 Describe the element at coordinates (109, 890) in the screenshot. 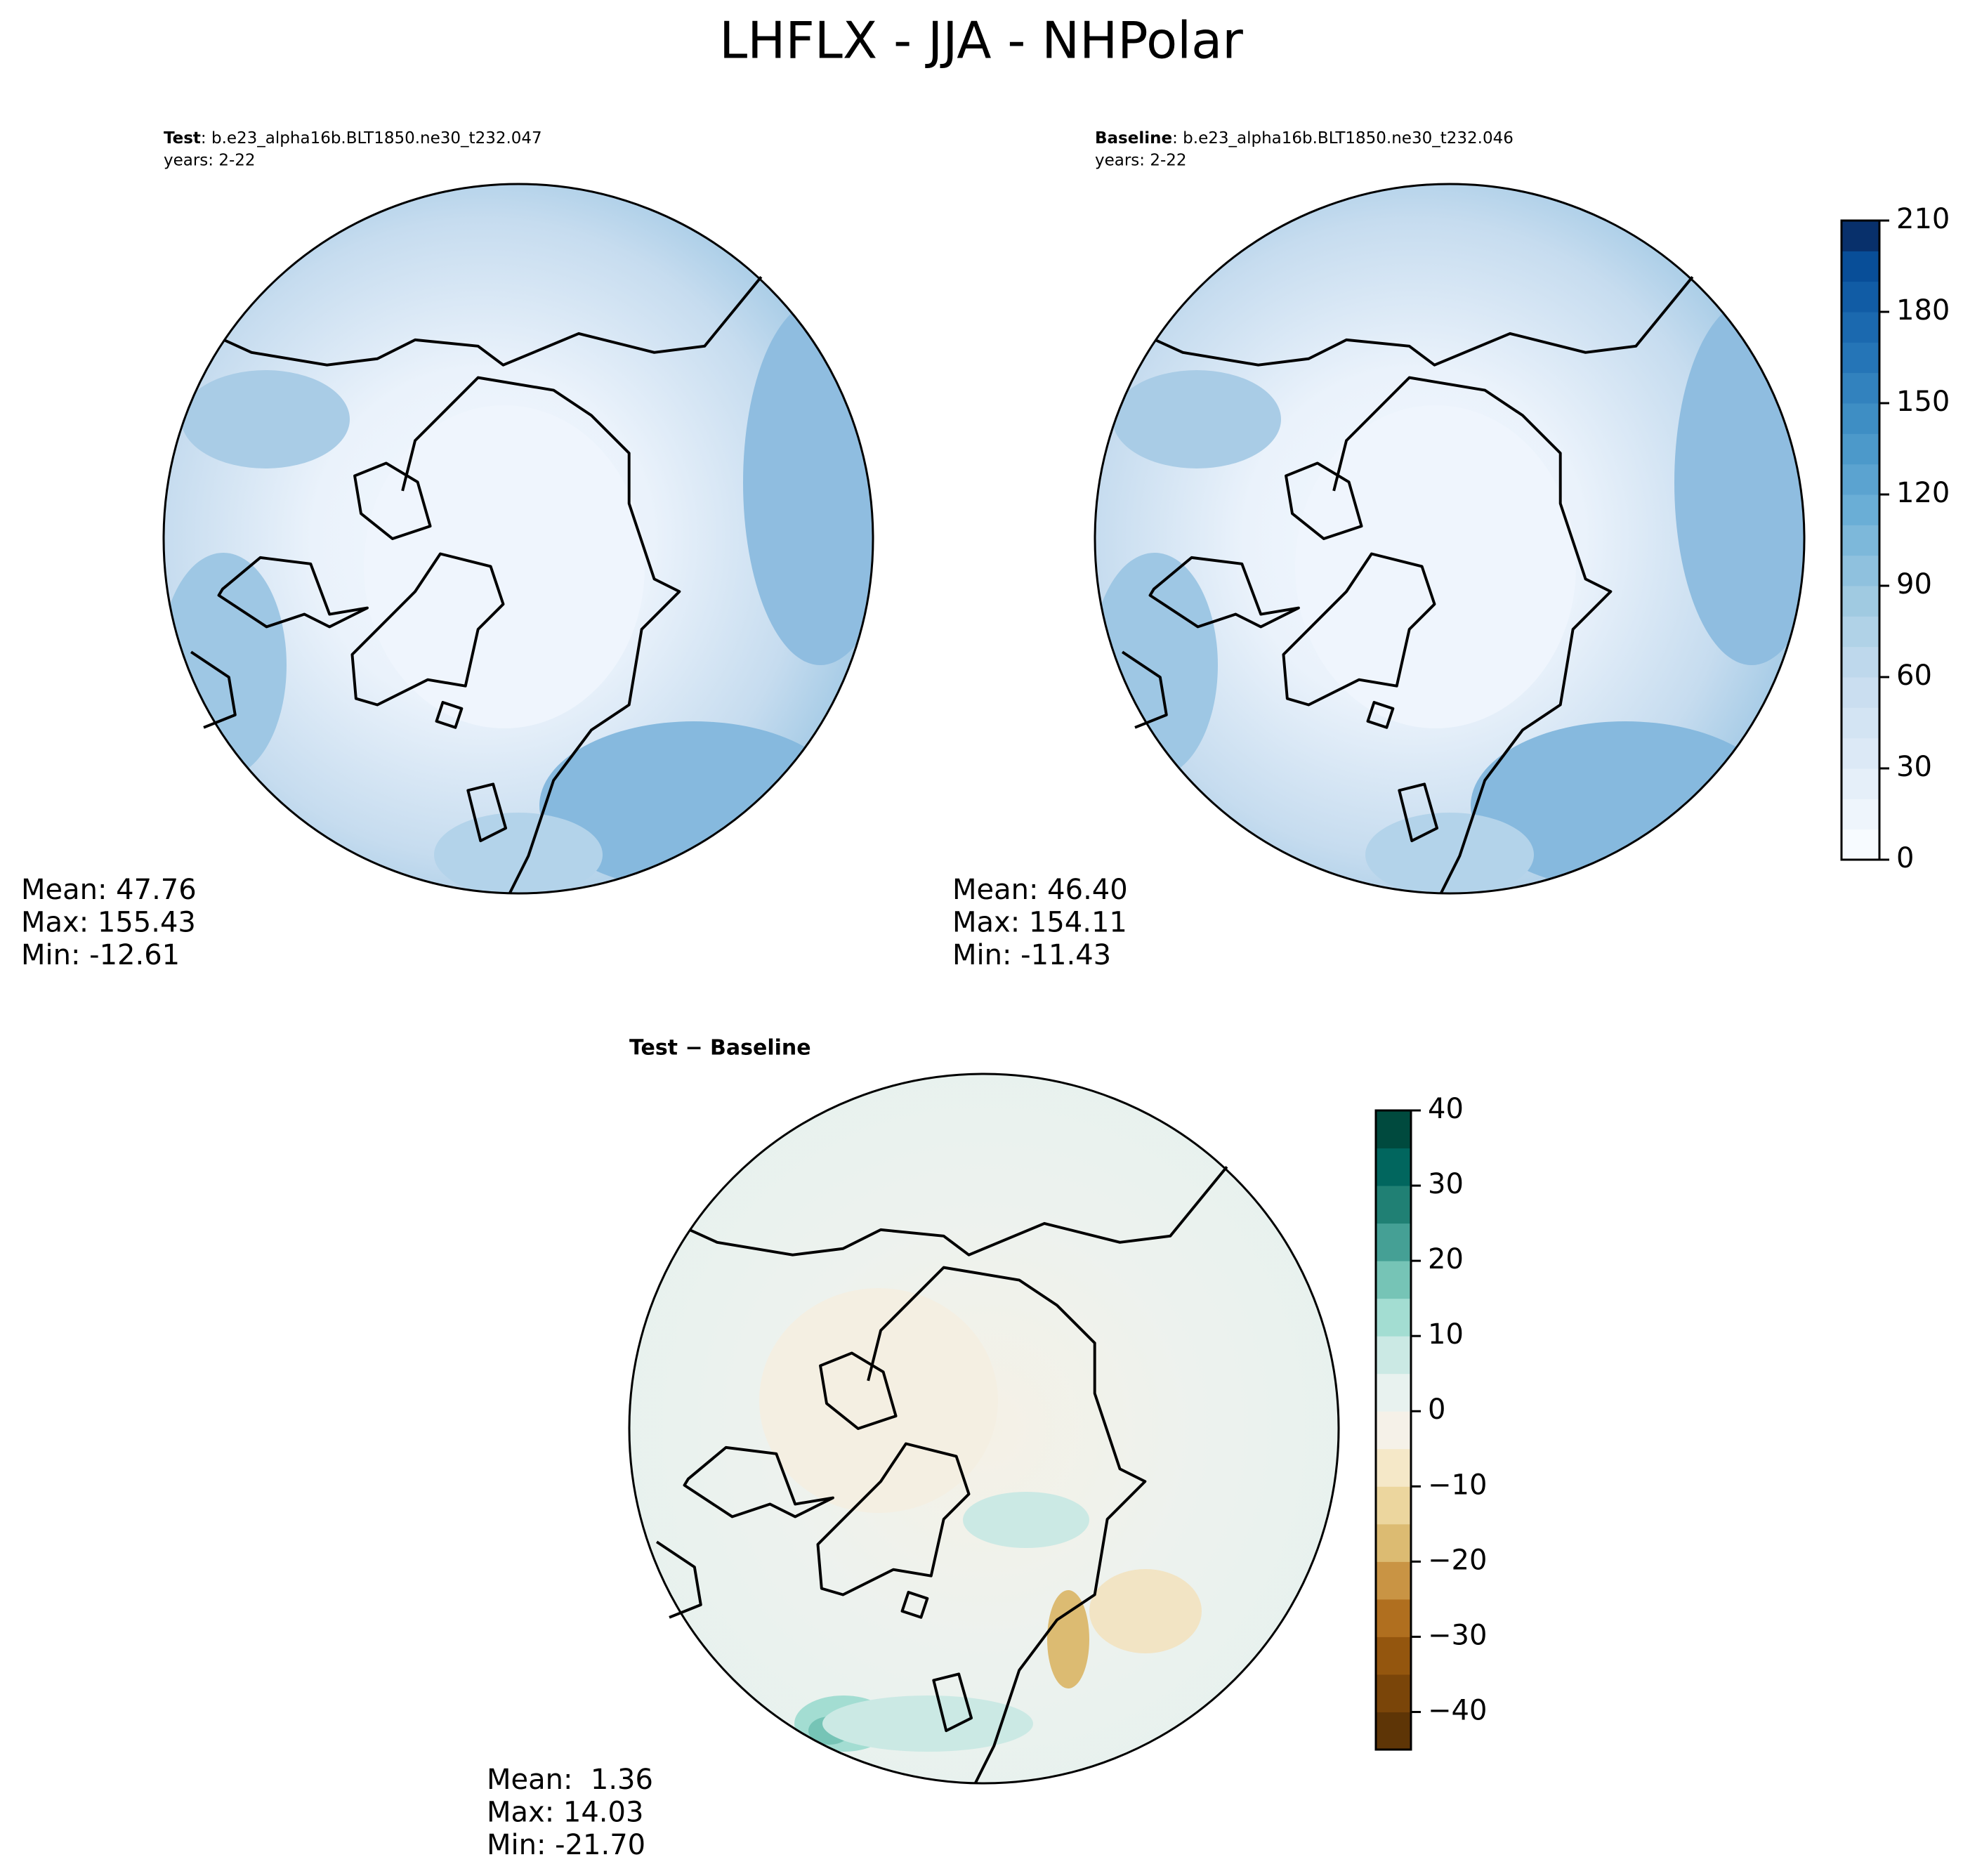

I see `stat: Mean: 47.76` at that location.